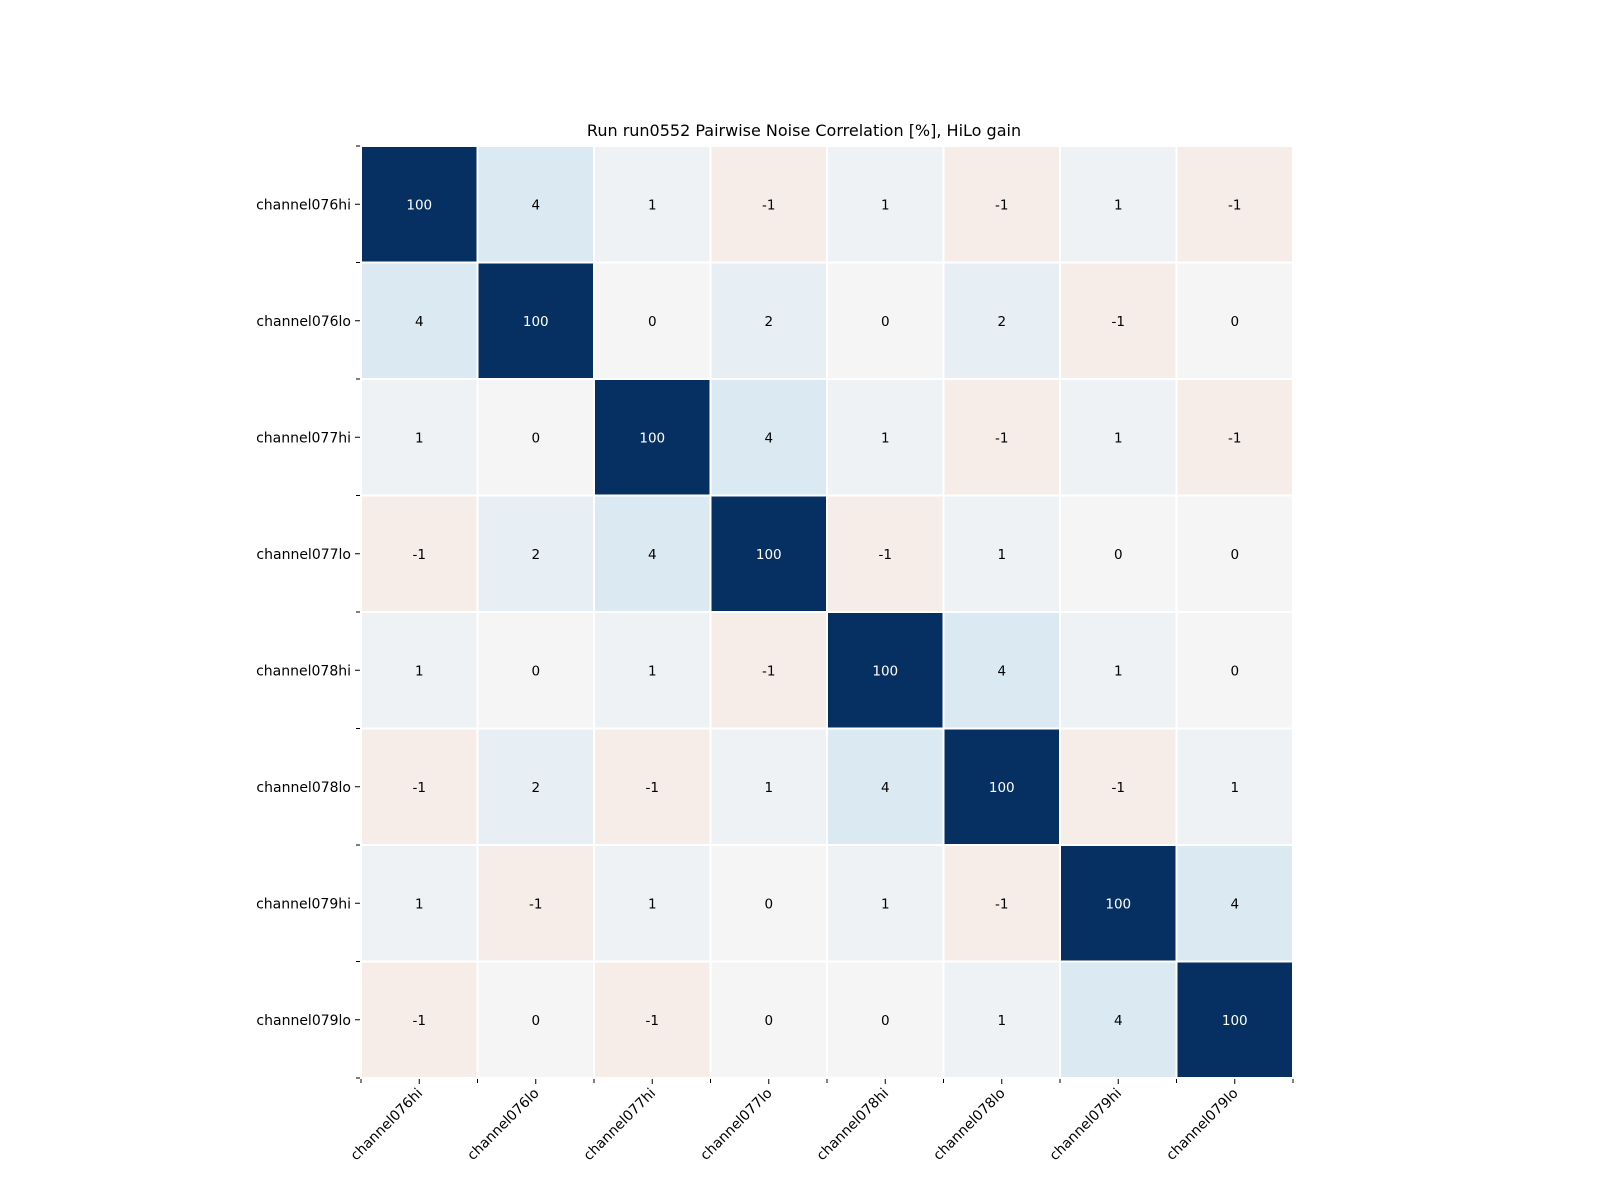  Describe the element at coordinates (303, 438) in the screenshot. I see `y-tick-label: channel077hi` at that location.